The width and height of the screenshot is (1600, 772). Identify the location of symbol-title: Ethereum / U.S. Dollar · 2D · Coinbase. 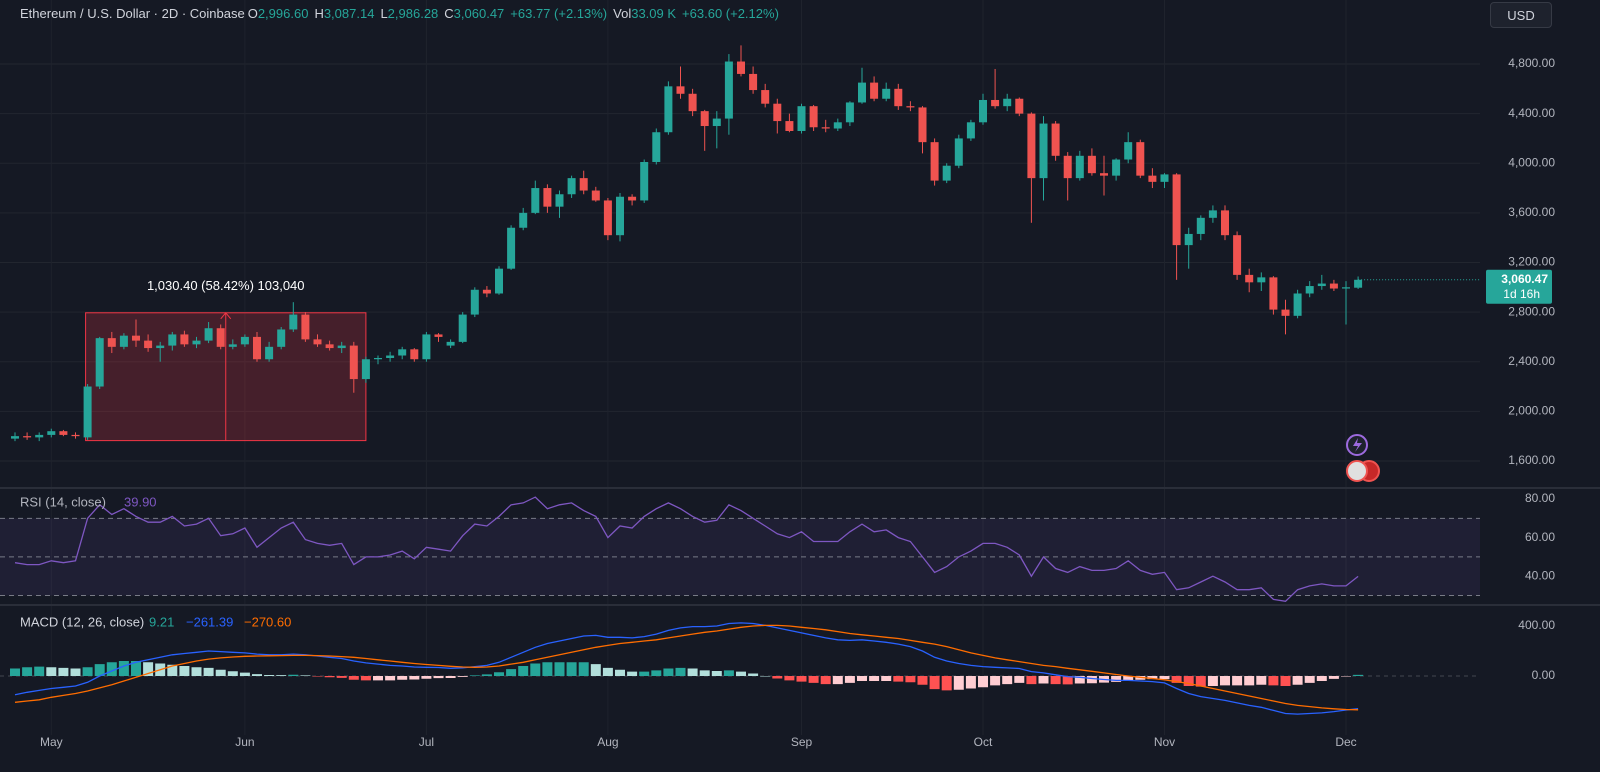
(132, 13).